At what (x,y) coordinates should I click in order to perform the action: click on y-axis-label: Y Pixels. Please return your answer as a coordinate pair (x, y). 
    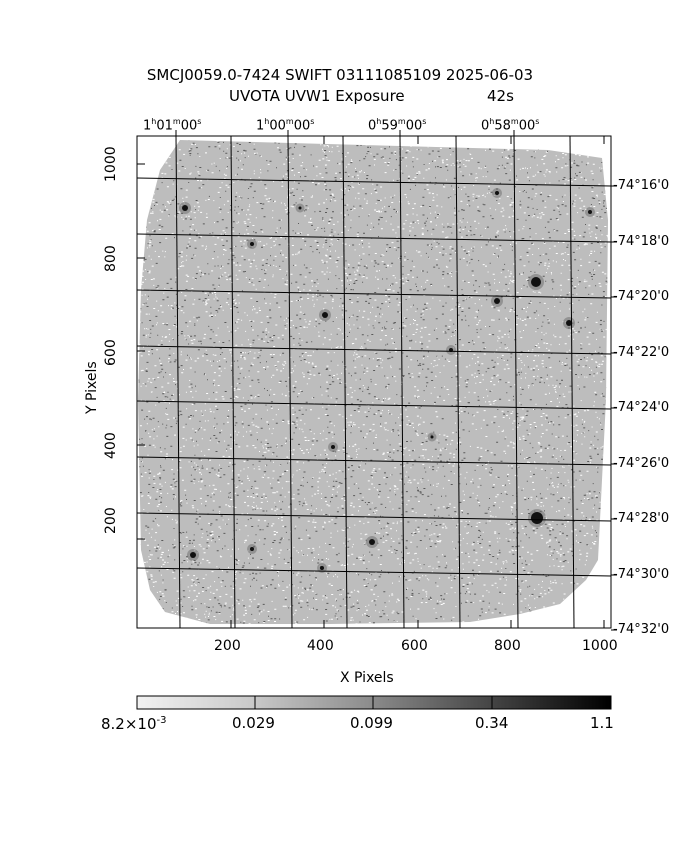
    Looking at the image, I should click on (92, 387).